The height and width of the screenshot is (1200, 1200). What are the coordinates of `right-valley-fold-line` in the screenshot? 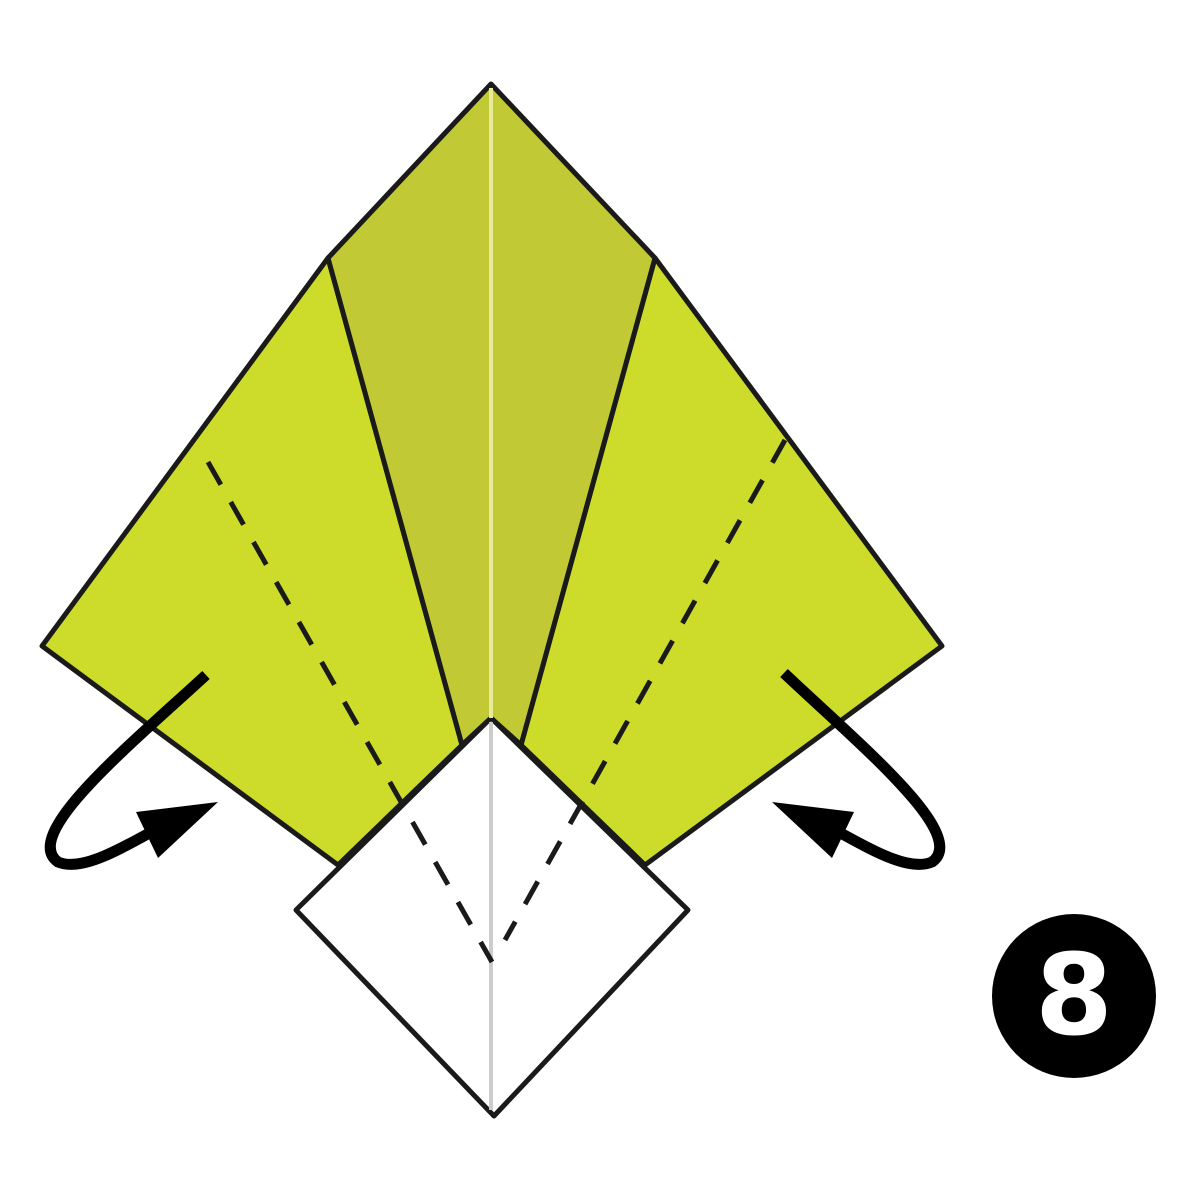 It's located at (645, 690).